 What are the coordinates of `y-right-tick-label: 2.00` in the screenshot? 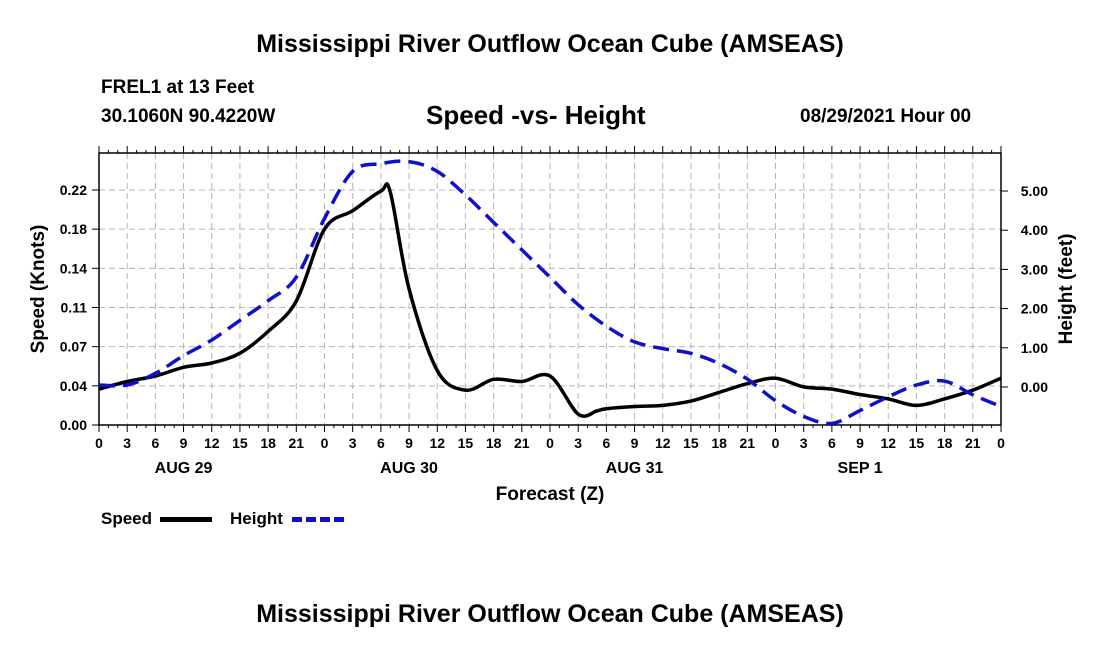 It's located at (1034, 309).